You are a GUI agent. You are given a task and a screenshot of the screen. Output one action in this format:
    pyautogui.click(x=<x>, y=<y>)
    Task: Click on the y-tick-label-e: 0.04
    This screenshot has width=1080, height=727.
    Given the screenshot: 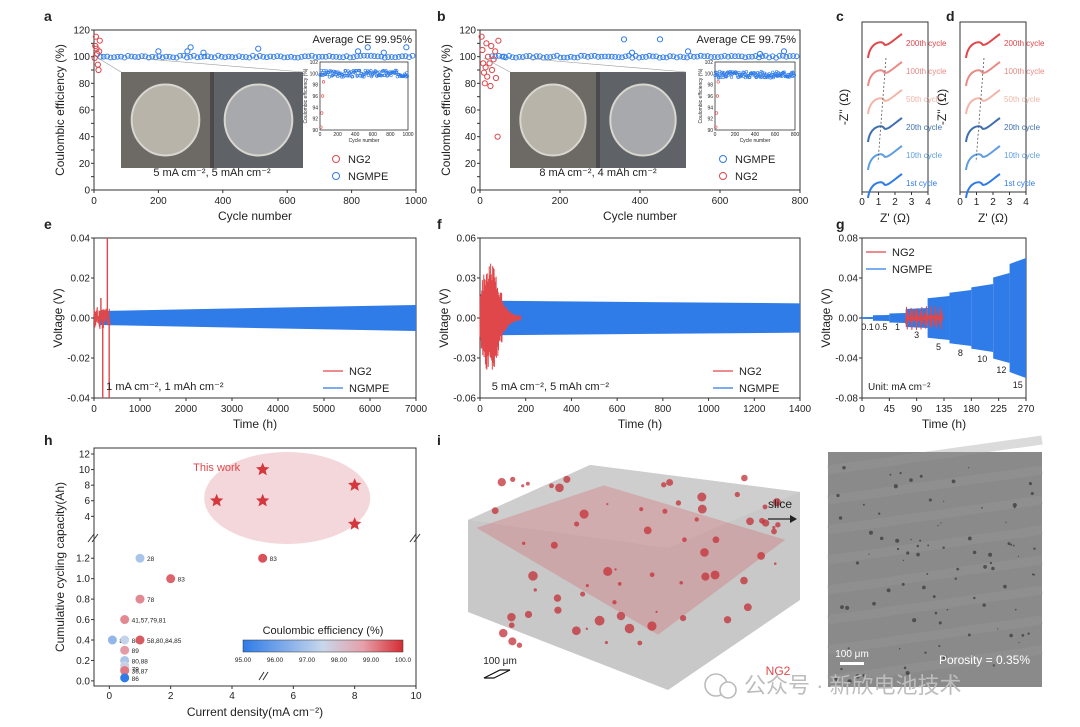 What is the action you would take?
    pyautogui.click(x=81, y=239)
    